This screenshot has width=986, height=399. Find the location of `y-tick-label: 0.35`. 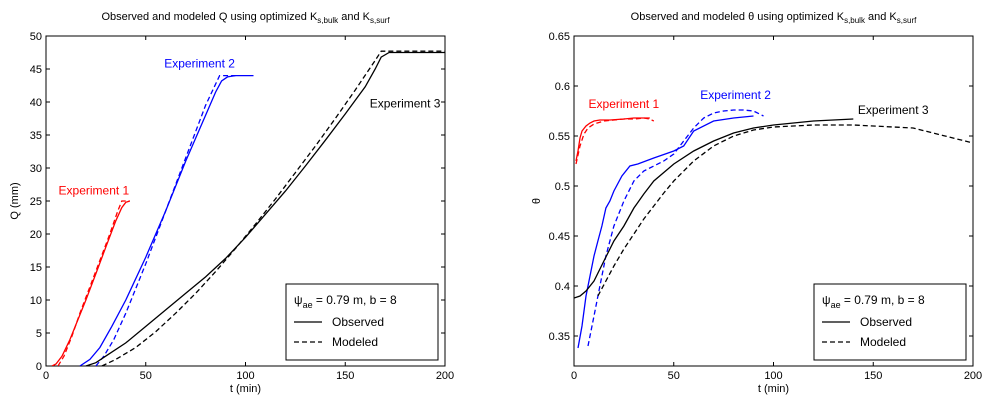

y-tick-label: 0.35 is located at coordinates (559, 337).